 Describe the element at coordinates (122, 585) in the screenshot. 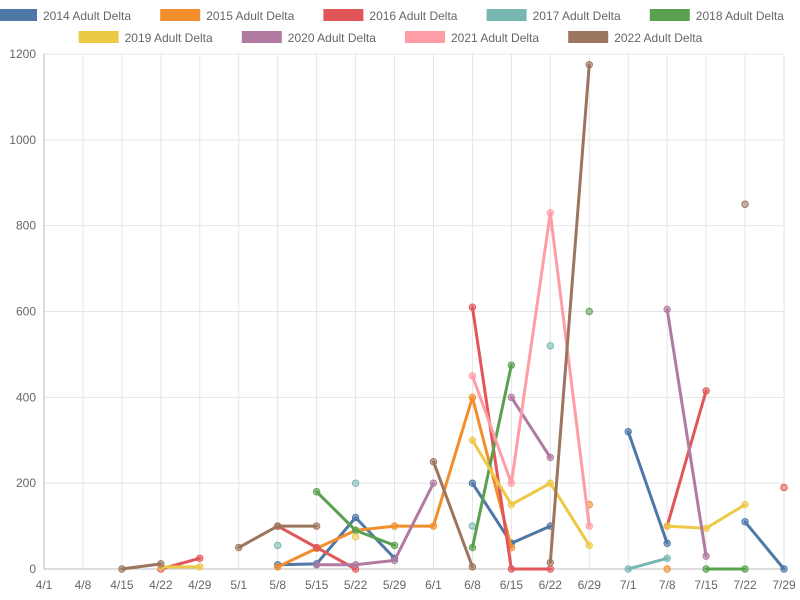

I see `x-tick-label: 4/15` at that location.